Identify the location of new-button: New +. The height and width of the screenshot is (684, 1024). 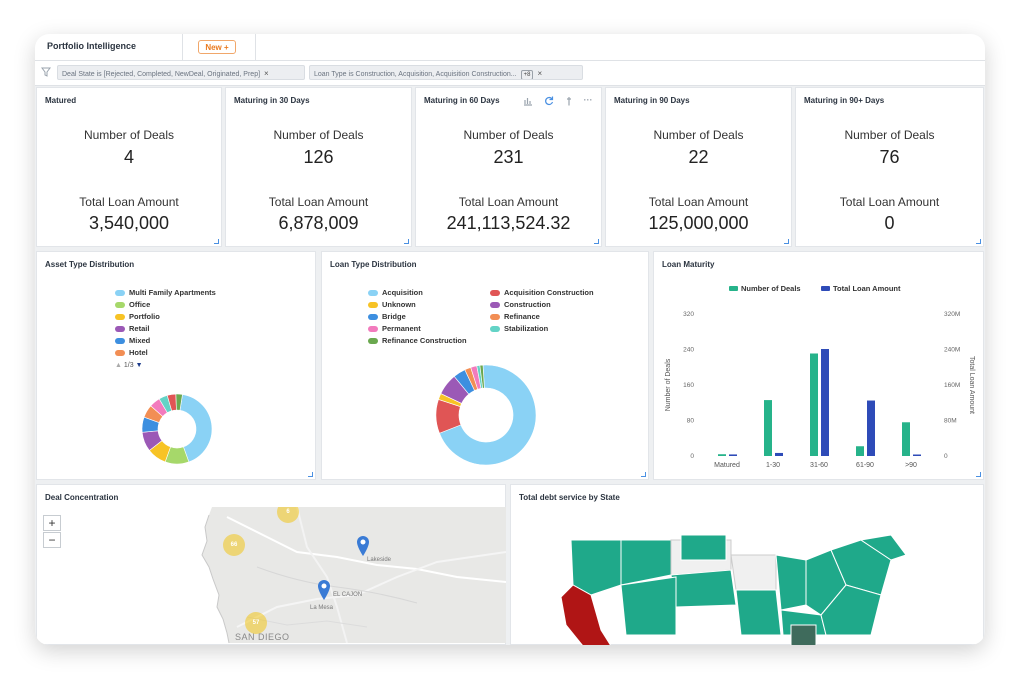
(217, 47).